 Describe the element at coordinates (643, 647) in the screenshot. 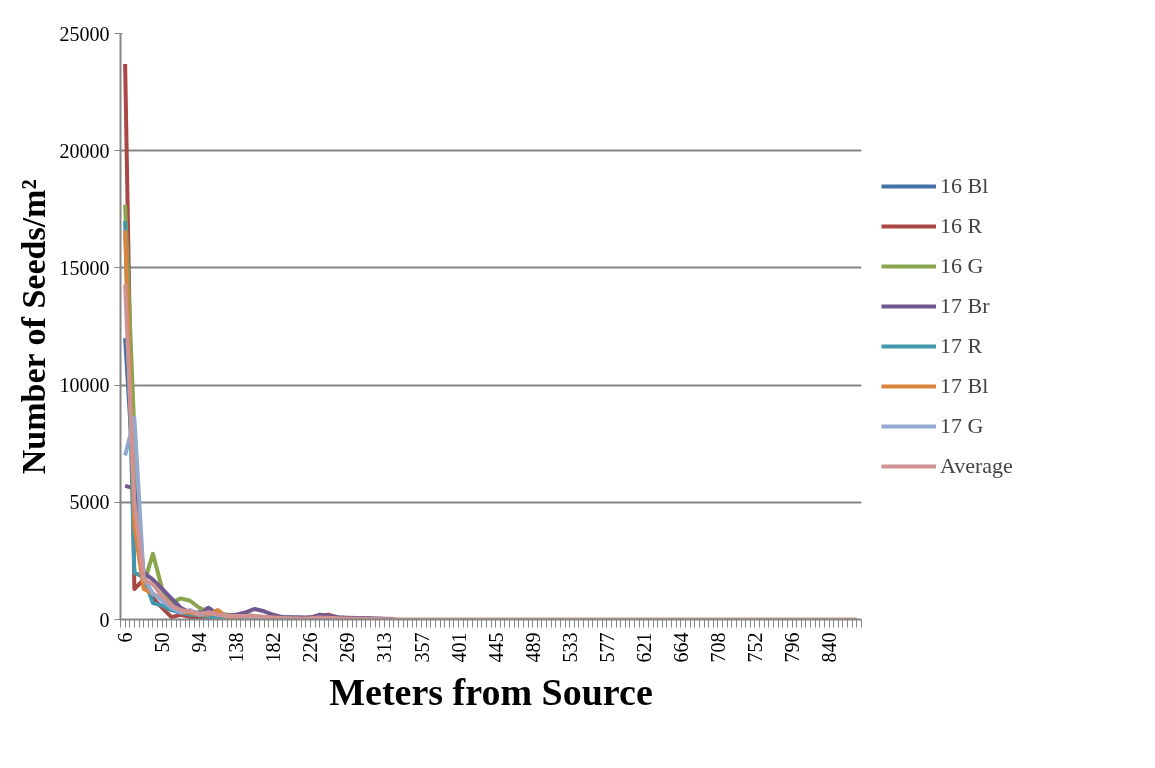

I see `x-tick-label: 621` at that location.